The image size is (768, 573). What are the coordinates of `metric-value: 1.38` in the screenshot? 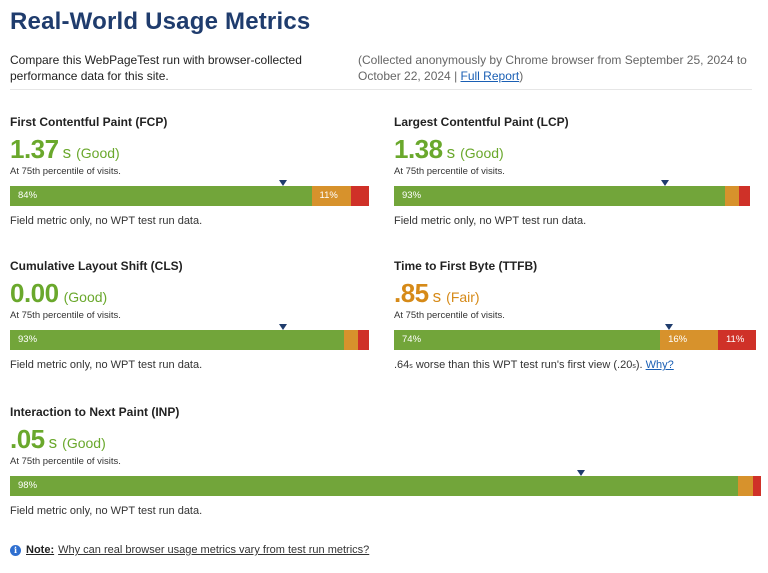 It's located at (418, 149).